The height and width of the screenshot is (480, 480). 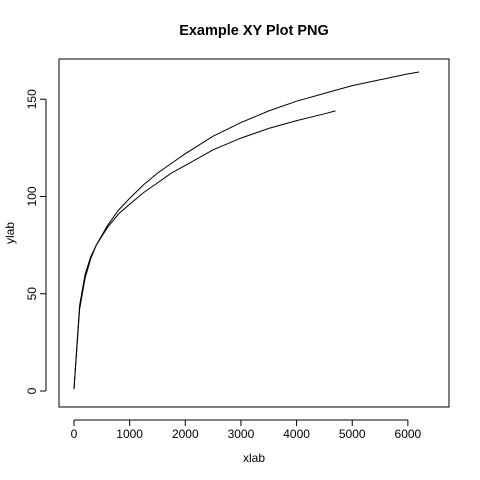 I want to click on y-tick-label: 150, so click(x=32, y=99).